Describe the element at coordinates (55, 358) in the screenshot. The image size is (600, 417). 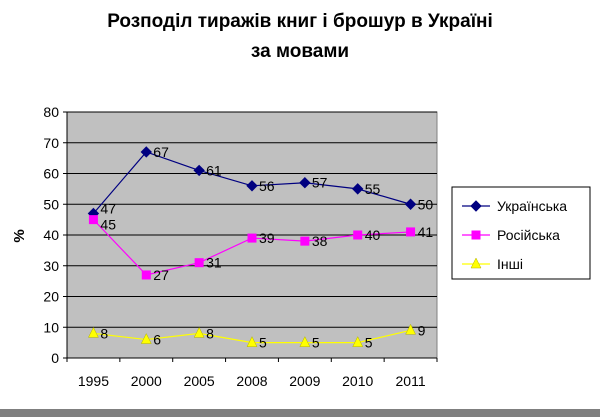
I see `y-tick-label: 0` at that location.